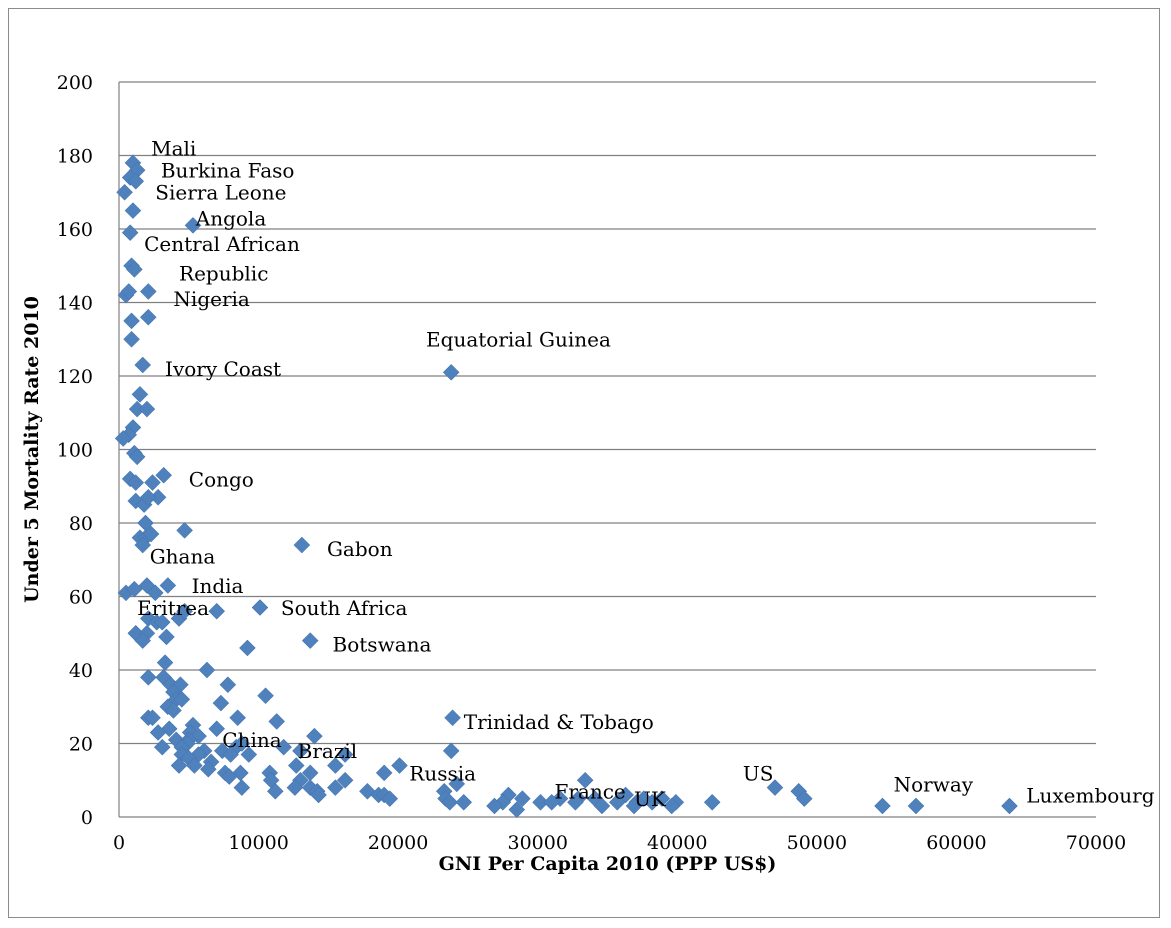  What do you see at coordinates (218, 586) in the screenshot?
I see `country-label: India` at bounding box center [218, 586].